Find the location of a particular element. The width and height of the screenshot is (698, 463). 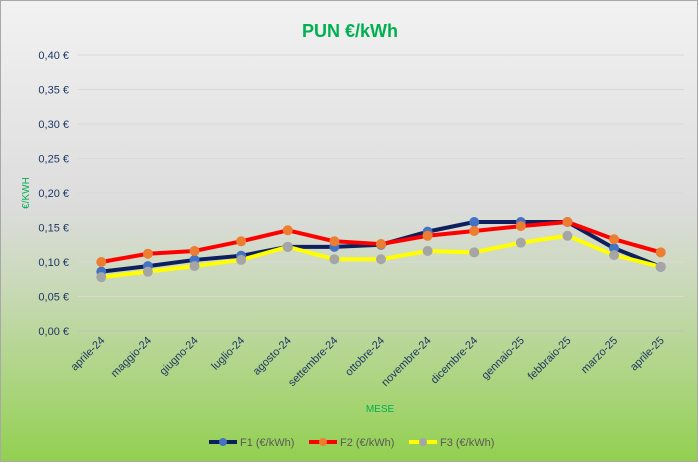

y-axis-title: €/KWH is located at coordinates (26, 193).